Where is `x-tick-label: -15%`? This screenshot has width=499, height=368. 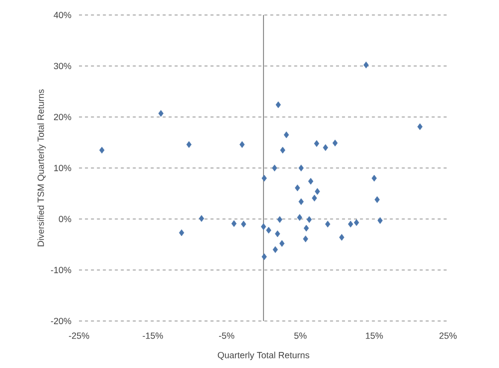 x-tick-label: -15% is located at coordinates (152, 335).